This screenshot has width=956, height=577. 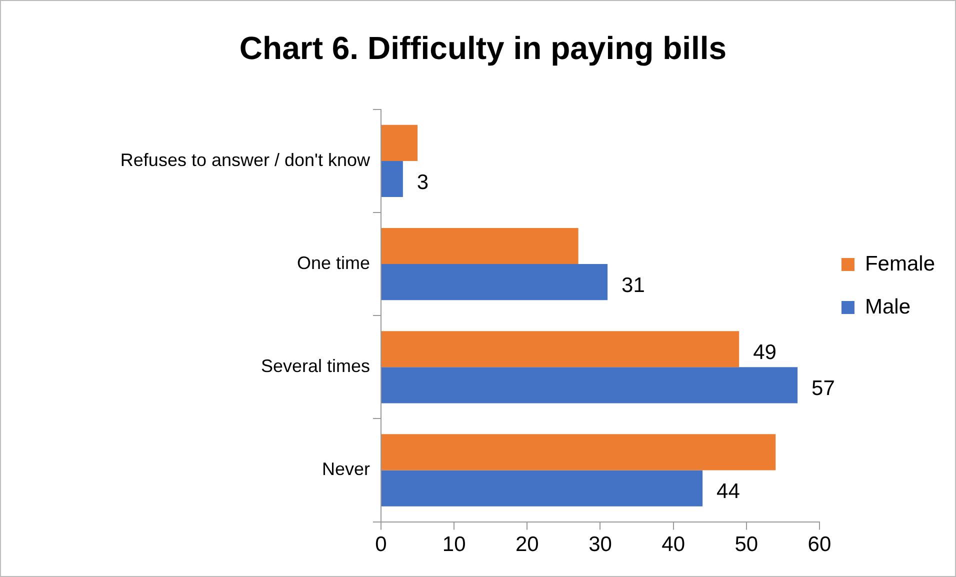 What do you see at coordinates (454, 544) in the screenshot?
I see `x-tick-label: 10` at bounding box center [454, 544].